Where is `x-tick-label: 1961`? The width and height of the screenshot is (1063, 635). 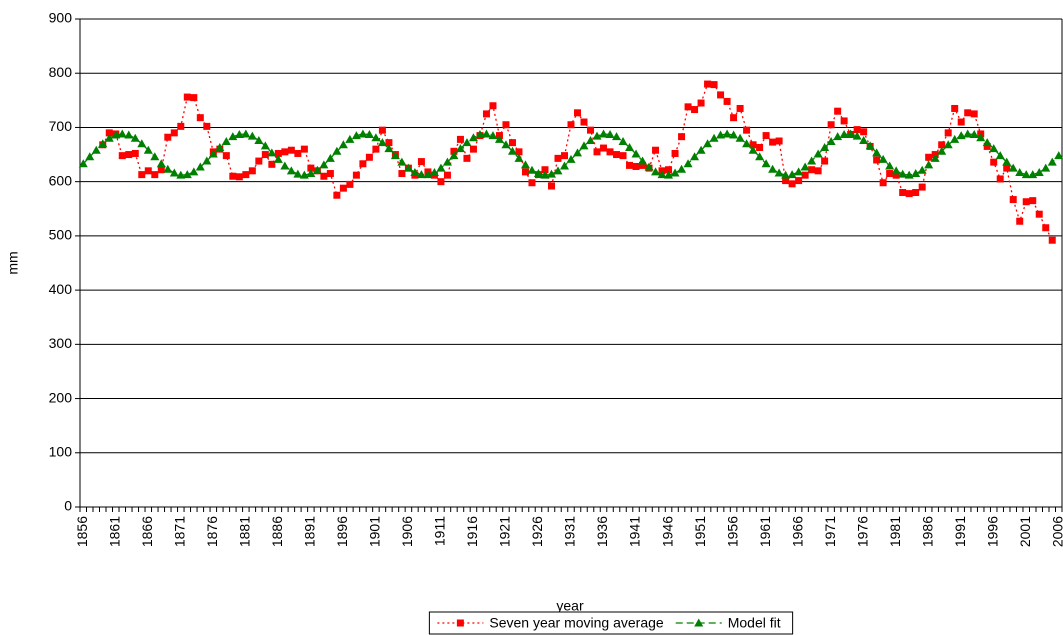 x-tick-label: 1961 is located at coordinates (765, 531).